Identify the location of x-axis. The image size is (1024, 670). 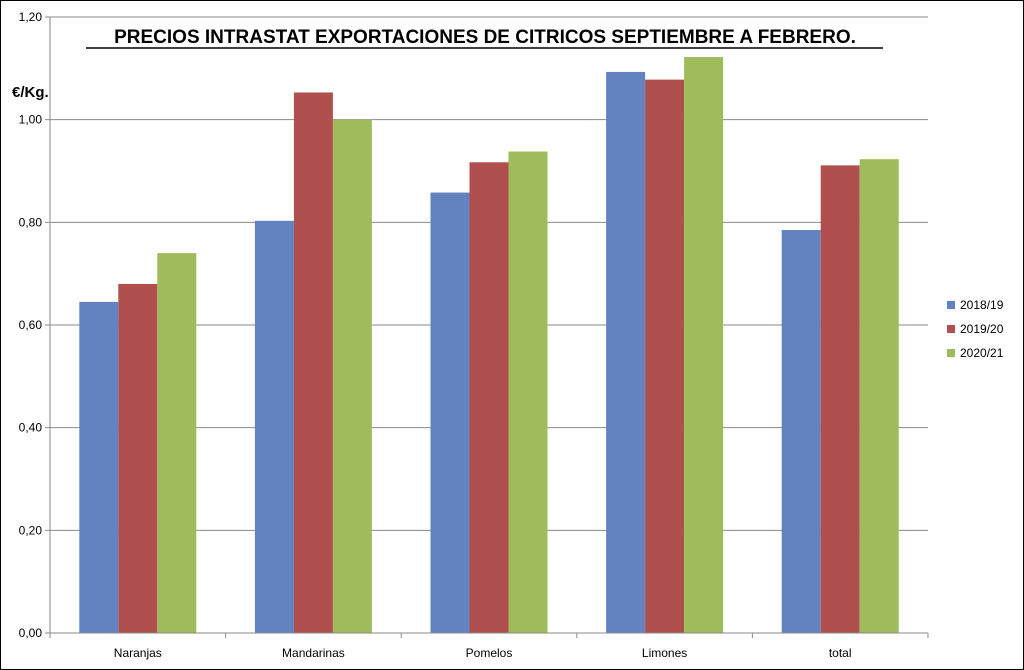
(489, 635).